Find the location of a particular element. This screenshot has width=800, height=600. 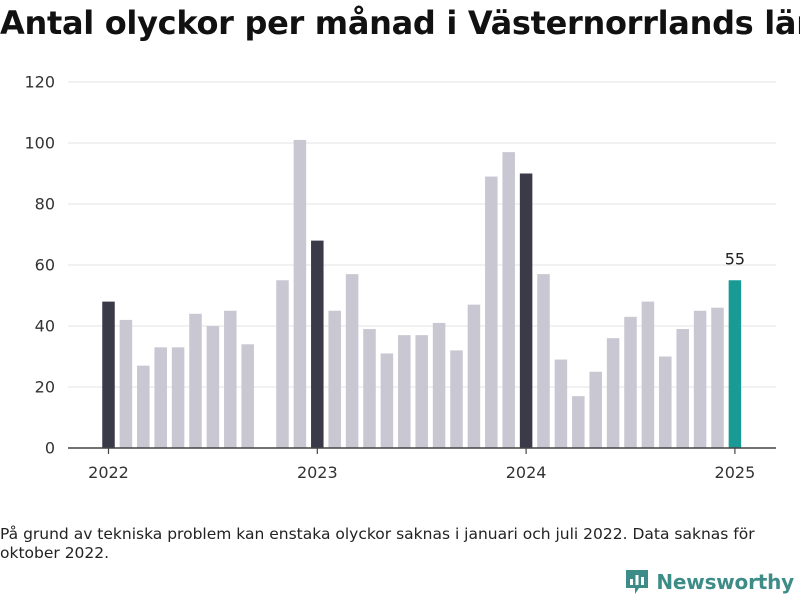

y-tick-label: 0 is located at coordinates (50, 448).